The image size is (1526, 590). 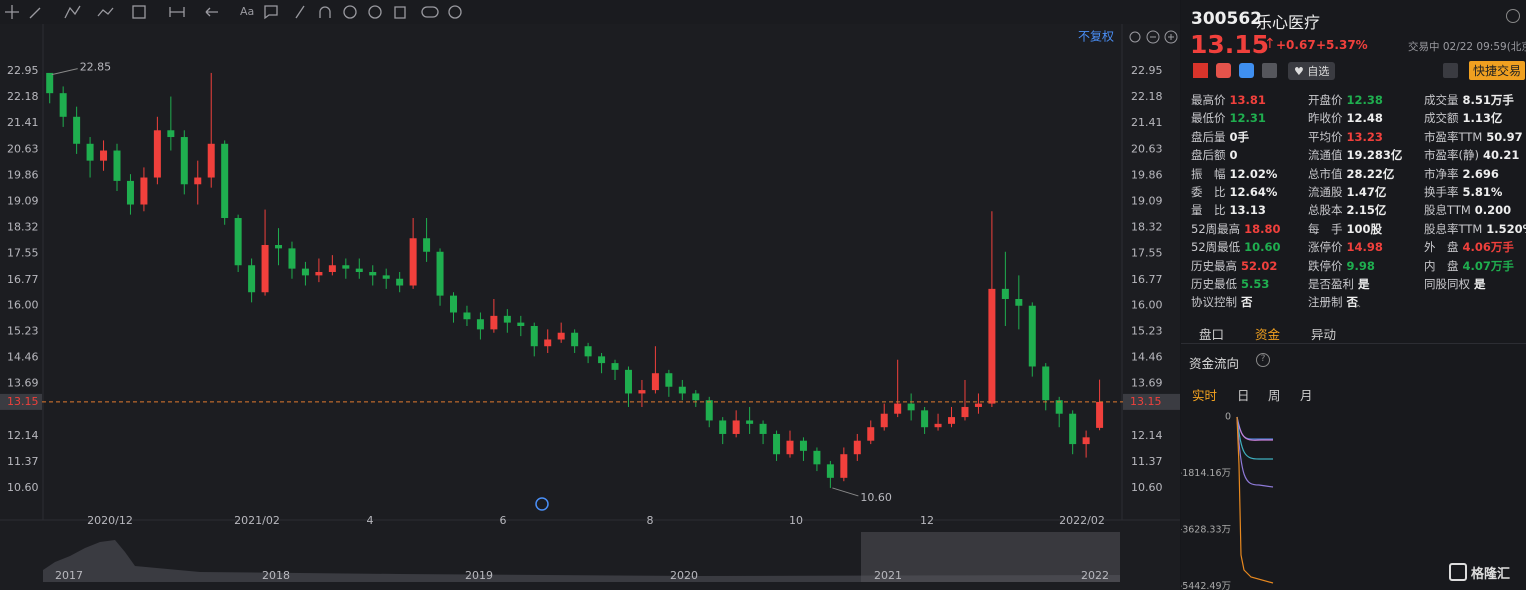 What do you see at coordinates (1147, 279) in the screenshot?
I see `y-tick-label: 16.77` at bounding box center [1147, 279].